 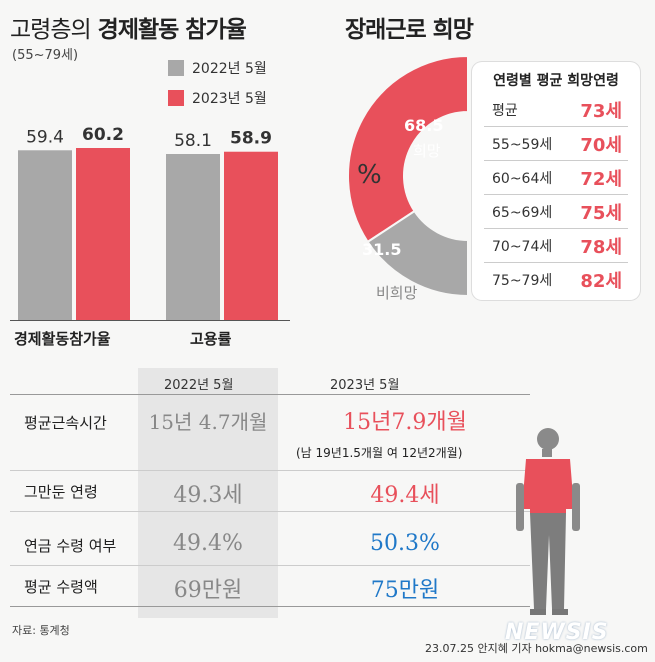 I want to click on table-2022-column-bg, so click(x=208, y=493).